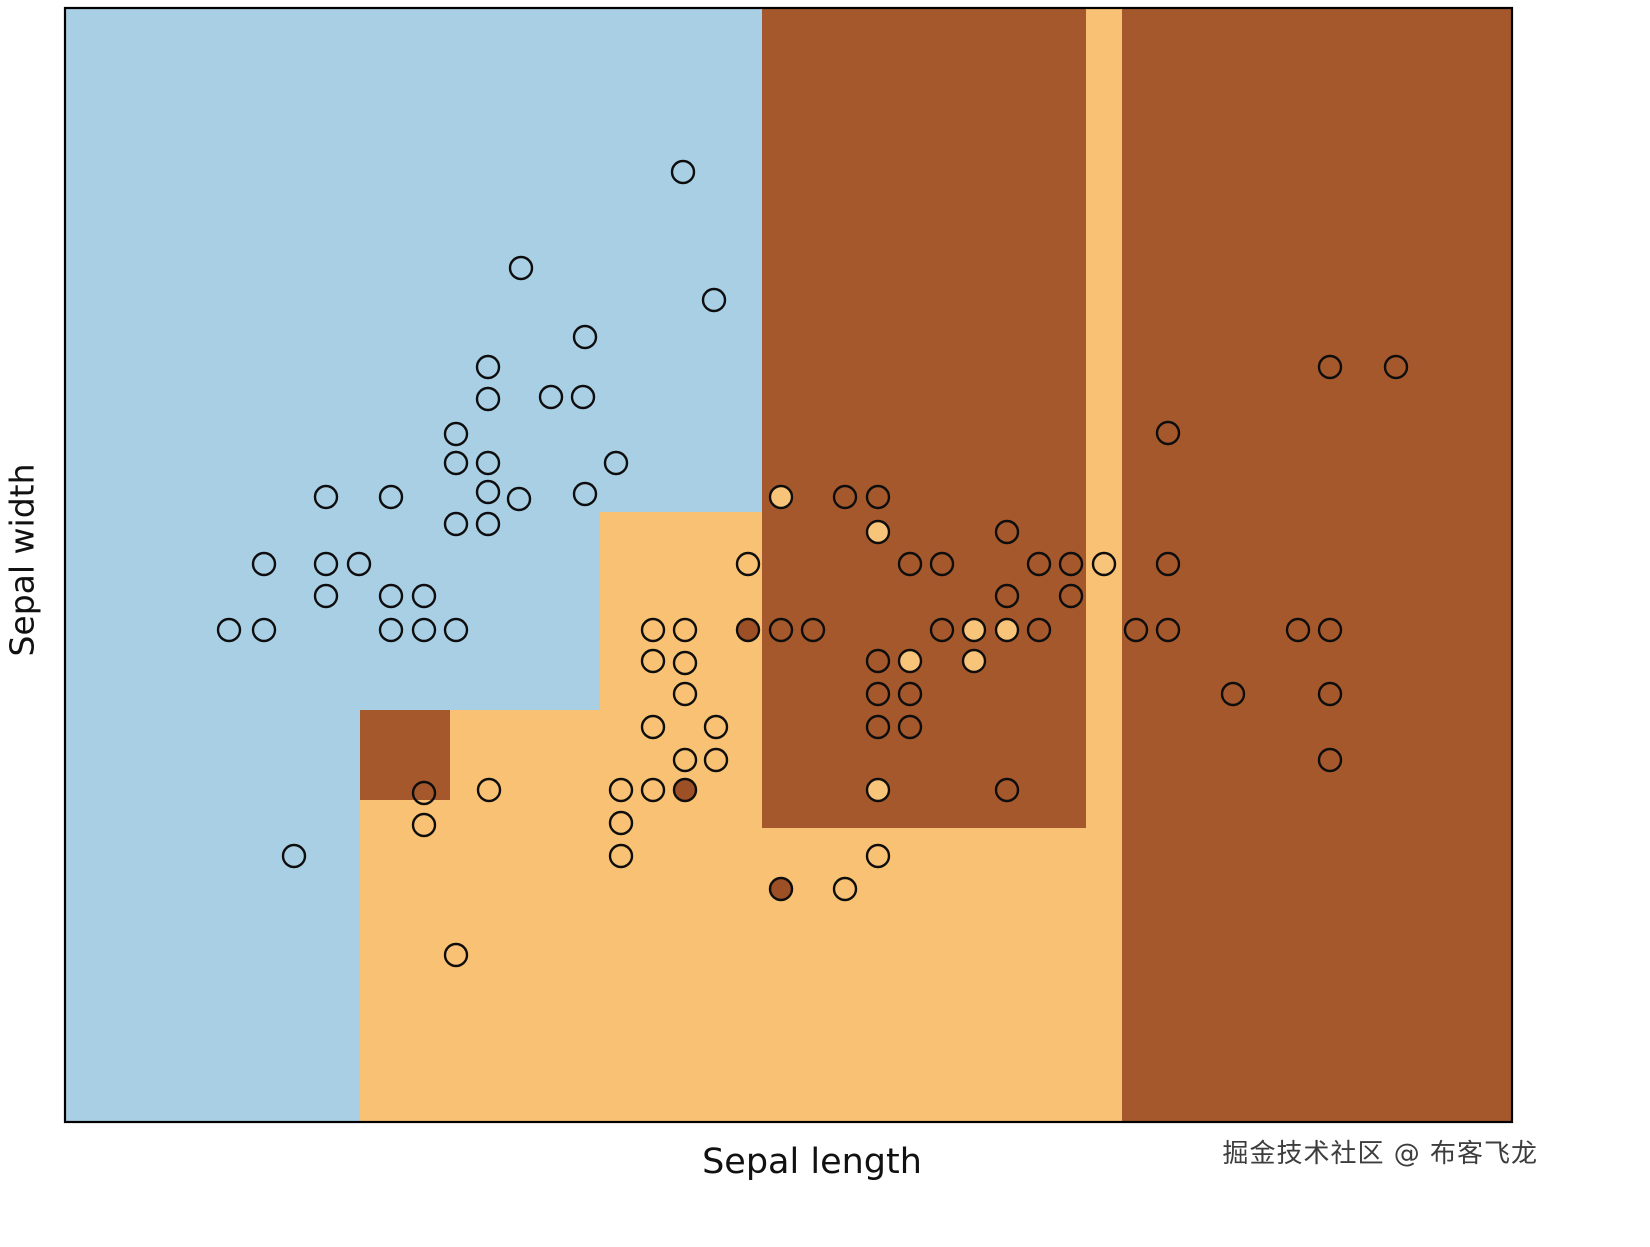  What do you see at coordinates (1380, 1154) in the screenshot?
I see `watermark-text: 掘金技术社区 @ 布客飞龙` at bounding box center [1380, 1154].